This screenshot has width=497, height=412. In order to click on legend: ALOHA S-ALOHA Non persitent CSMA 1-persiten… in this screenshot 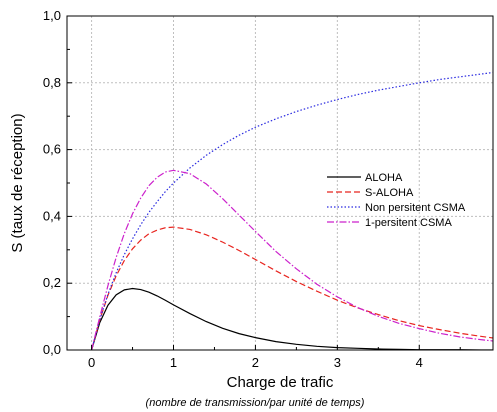, I will do `click(396, 200)`.